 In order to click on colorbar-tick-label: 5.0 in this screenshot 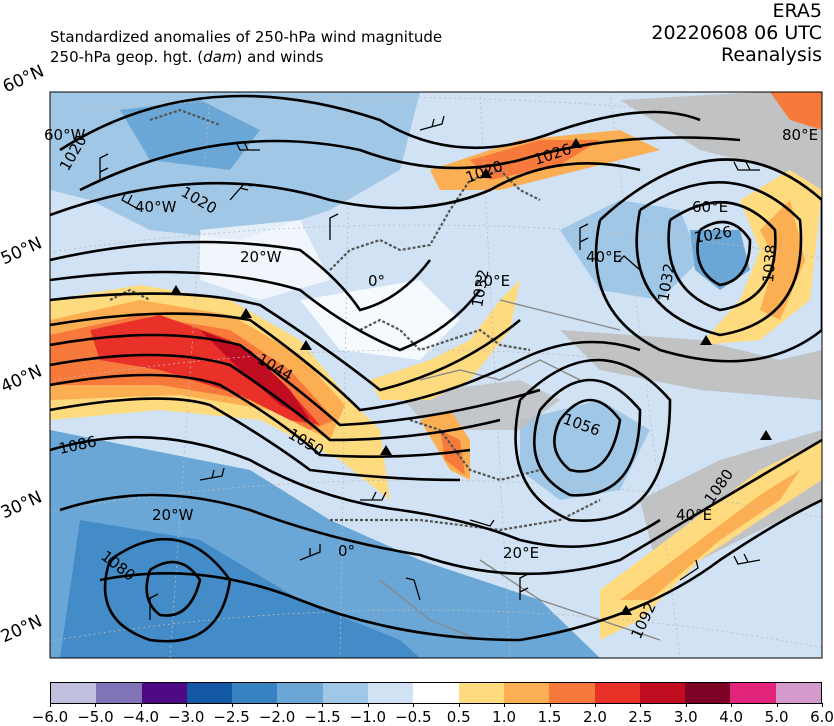, I will do `click(776, 717)`.